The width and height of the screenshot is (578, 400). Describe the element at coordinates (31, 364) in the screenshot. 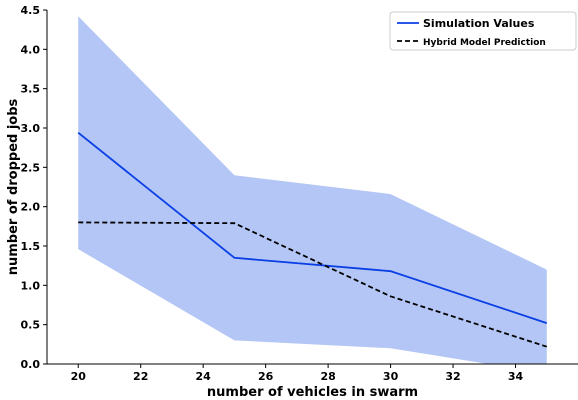

I see `y-tick-label: 0.0` at that location.